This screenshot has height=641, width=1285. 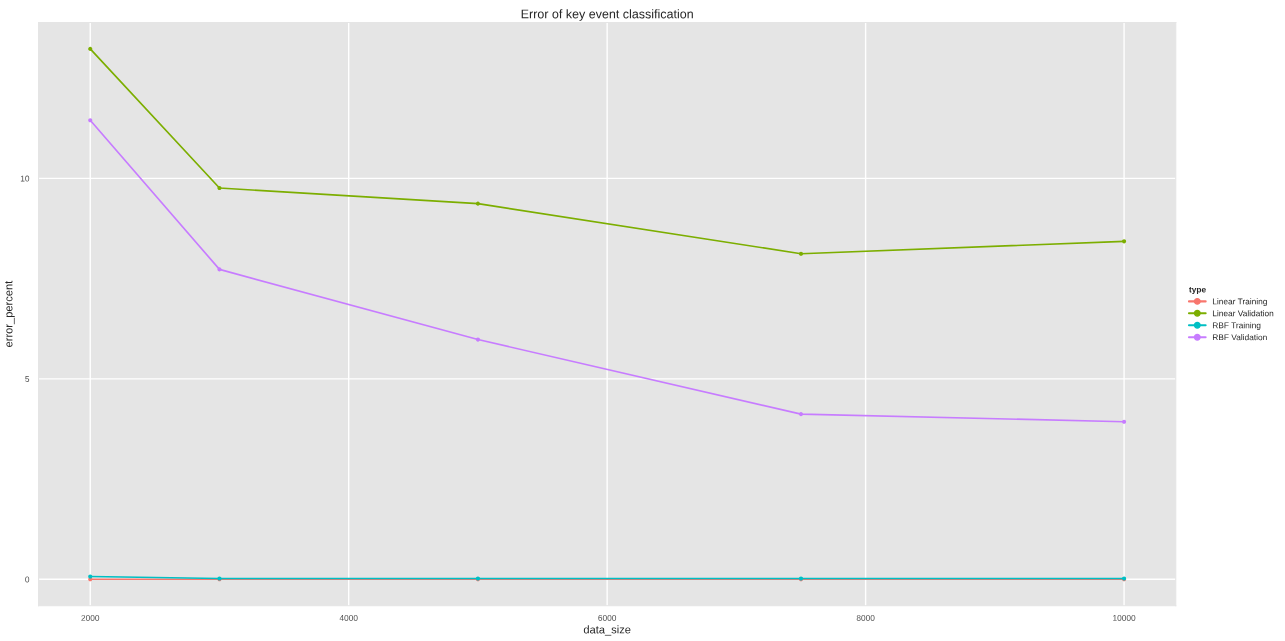 What do you see at coordinates (25, 178) in the screenshot?
I see `y-tick-label: 10` at bounding box center [25, 178].